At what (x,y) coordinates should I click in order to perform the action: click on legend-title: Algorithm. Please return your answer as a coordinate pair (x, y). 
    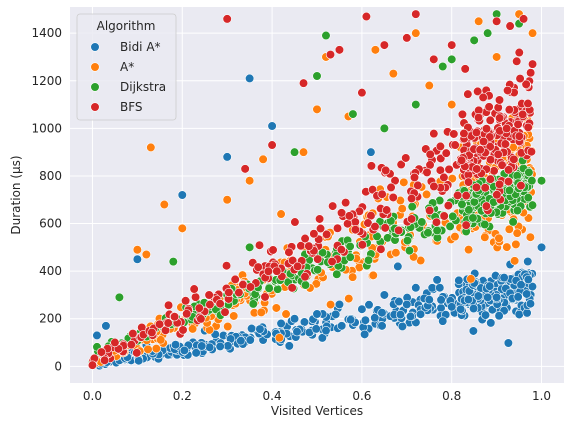
    Looking at the image, I should click on (126, 26).